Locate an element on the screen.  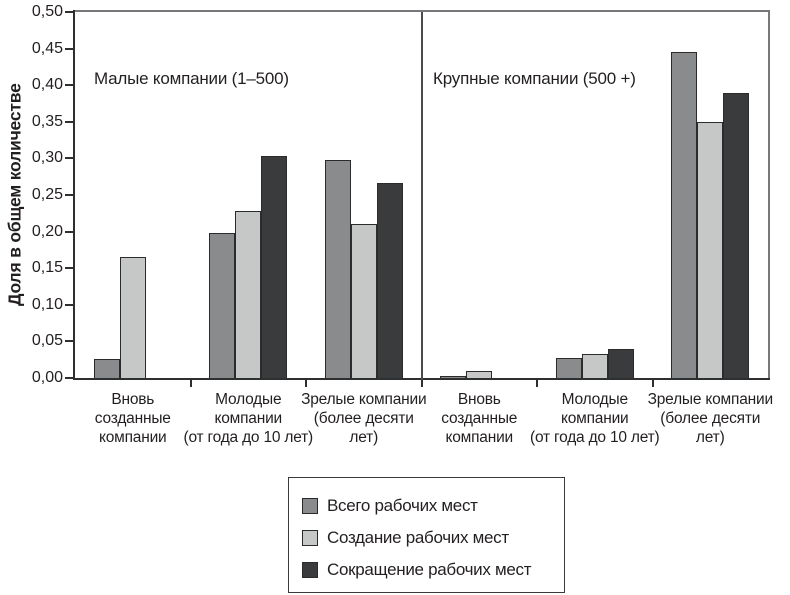
plot-frame-top is located at coordinates (421, 11).